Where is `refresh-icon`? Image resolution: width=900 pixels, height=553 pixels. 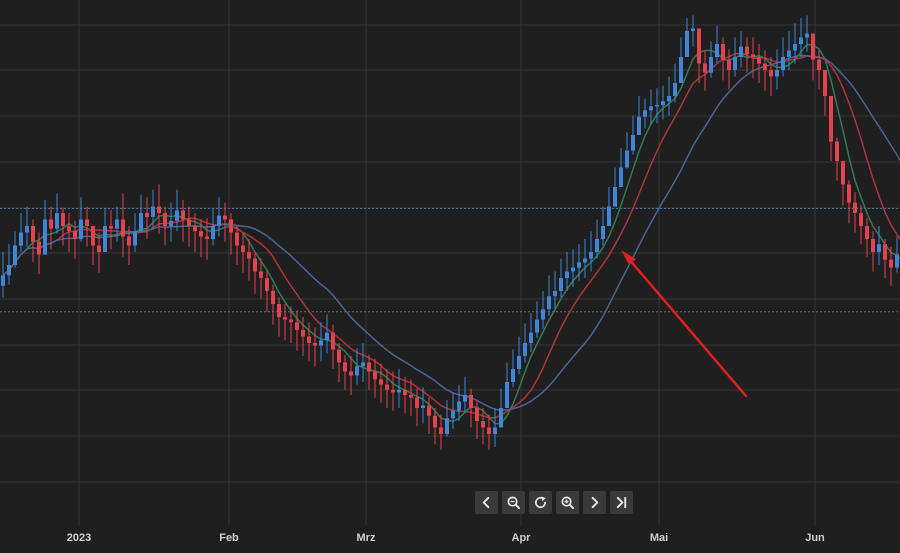
refresh-icon is located at coordinates (541, 502).